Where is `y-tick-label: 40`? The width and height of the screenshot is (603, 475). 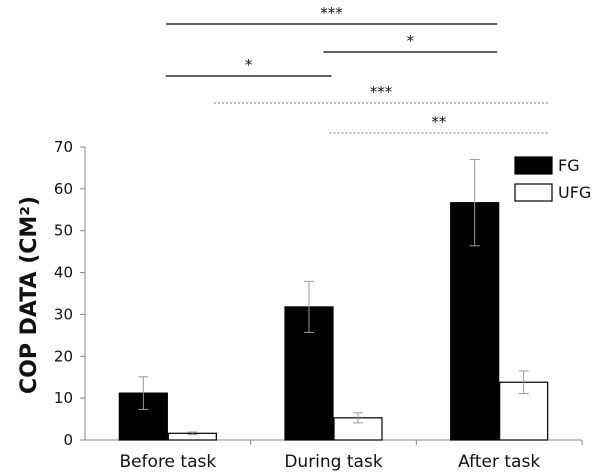 y-tick-label: 40 is located at coordinates (63, 273).